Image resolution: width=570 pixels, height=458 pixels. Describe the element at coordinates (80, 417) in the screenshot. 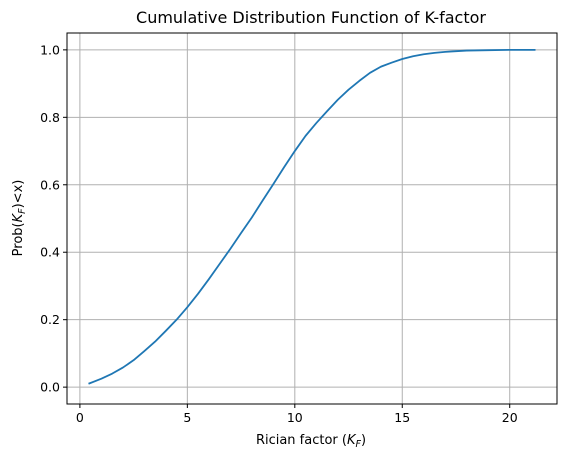

I see `x-tick-label: 0` at that location.